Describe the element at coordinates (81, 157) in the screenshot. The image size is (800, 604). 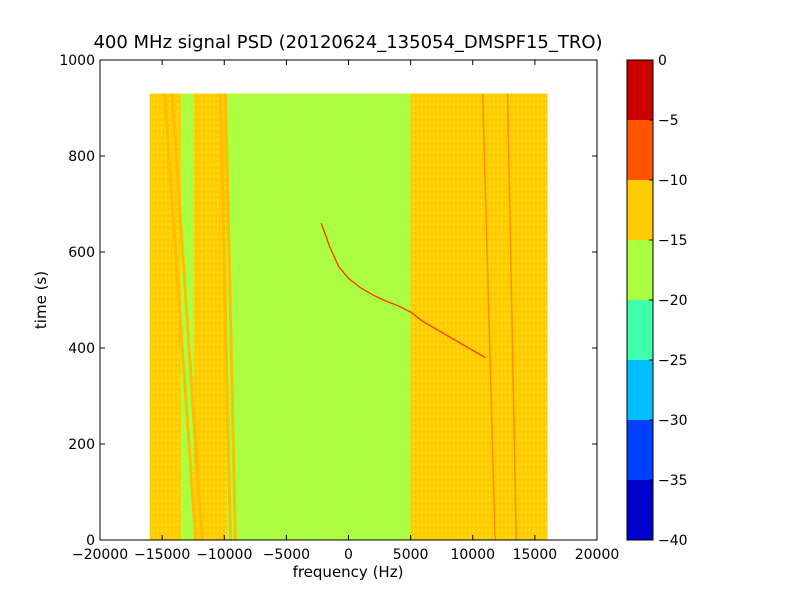
I see `y-tick-label: 800` at that location.